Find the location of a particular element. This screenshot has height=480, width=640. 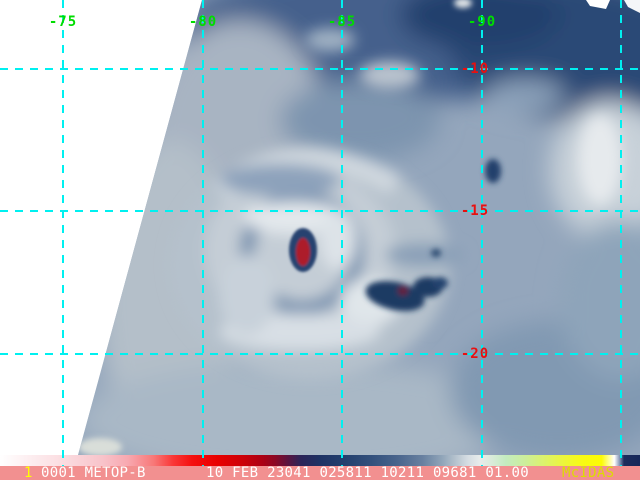

frame-number: 1 is located at coordinates (28, 472).